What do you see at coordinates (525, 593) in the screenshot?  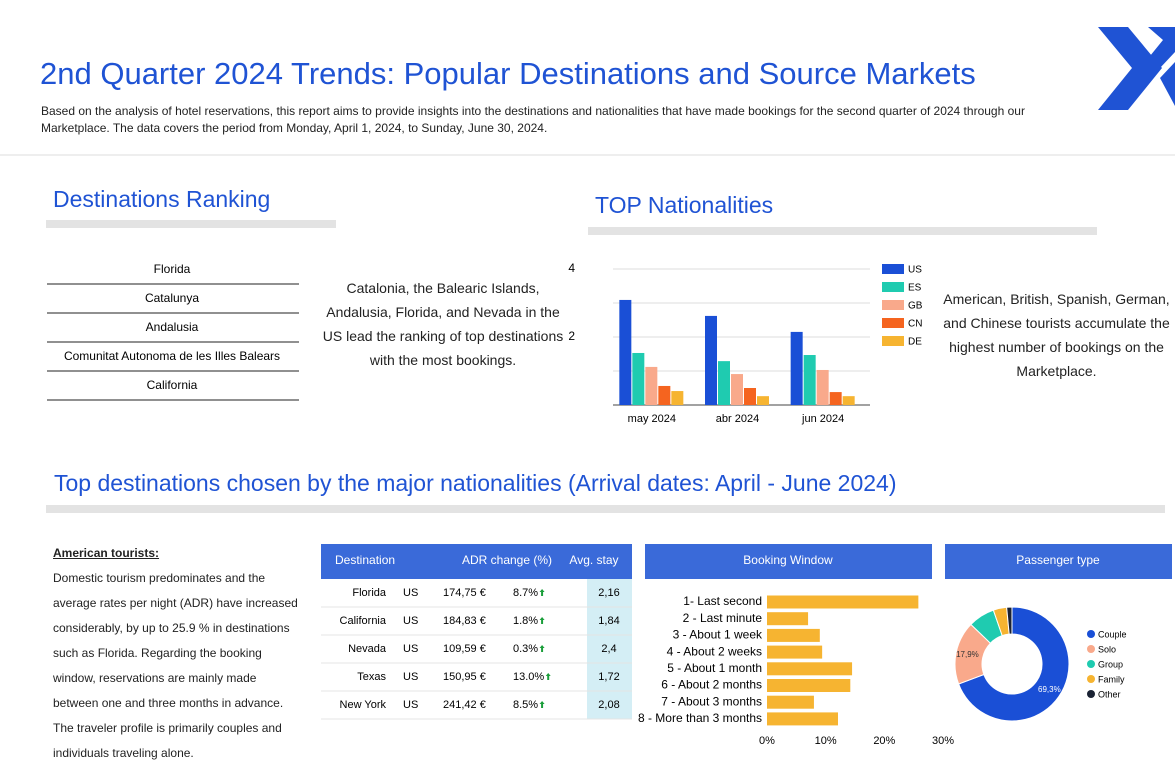 I see `table-cell: 8.7%` at bounding box center [525, 593].